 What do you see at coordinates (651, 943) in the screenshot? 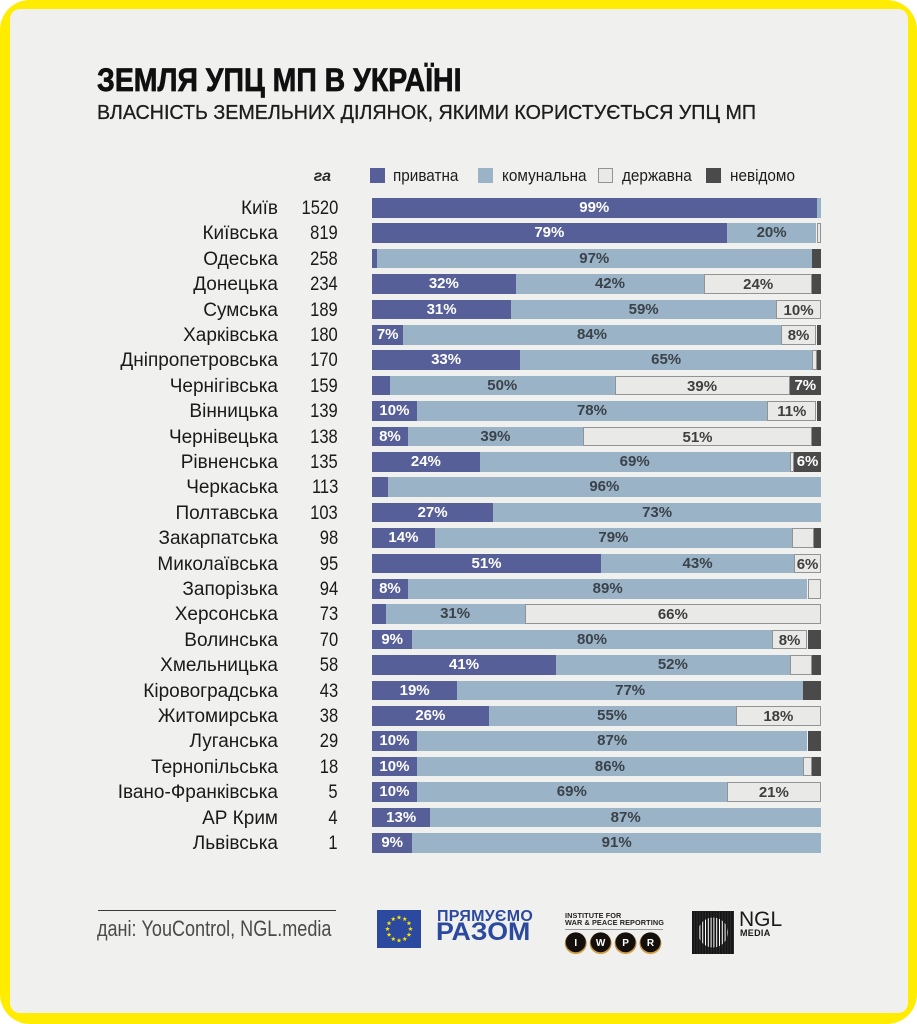
I see `svg-text: R` at bounding box center [651, 943].